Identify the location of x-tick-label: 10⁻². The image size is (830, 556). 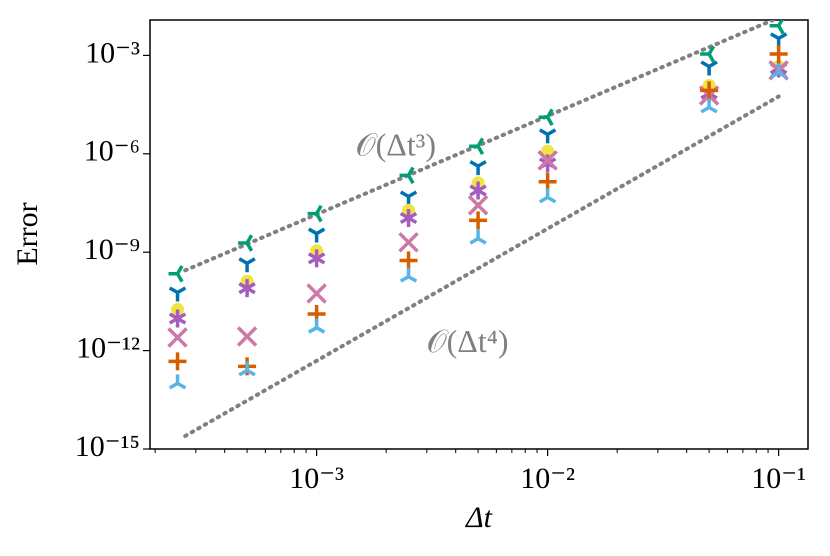
(547, 478).